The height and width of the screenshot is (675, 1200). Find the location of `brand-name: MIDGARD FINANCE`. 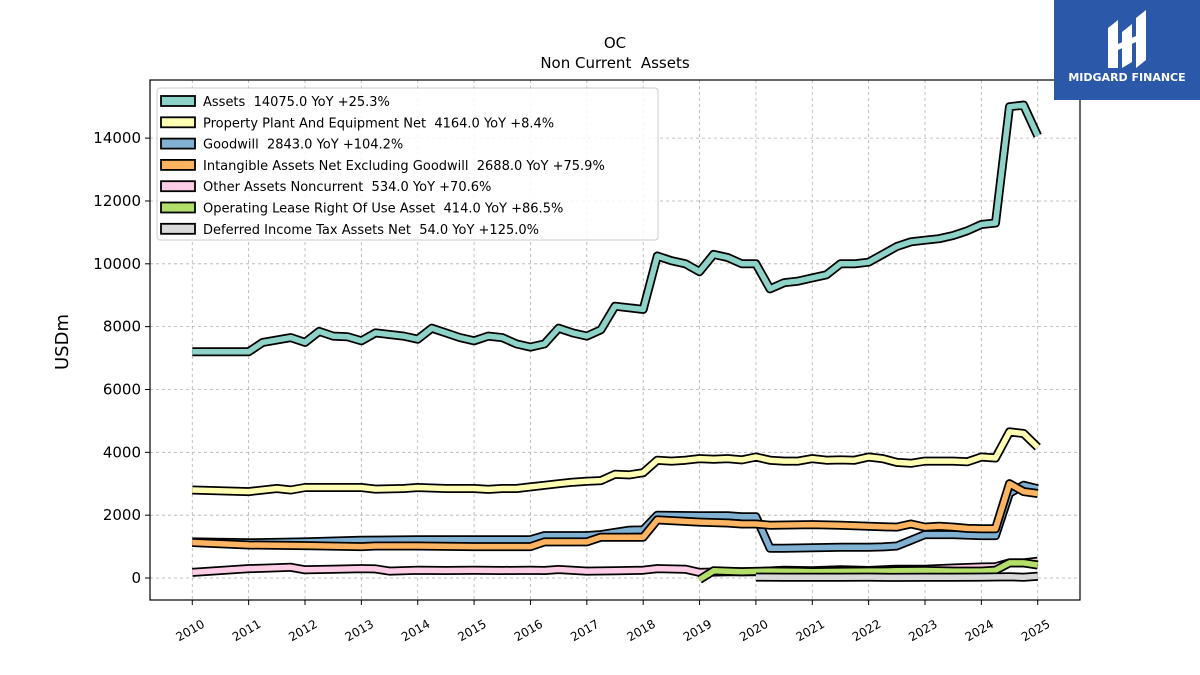

brand-name: MIDGARD FINANCE is located at coordinates (1127, 77).